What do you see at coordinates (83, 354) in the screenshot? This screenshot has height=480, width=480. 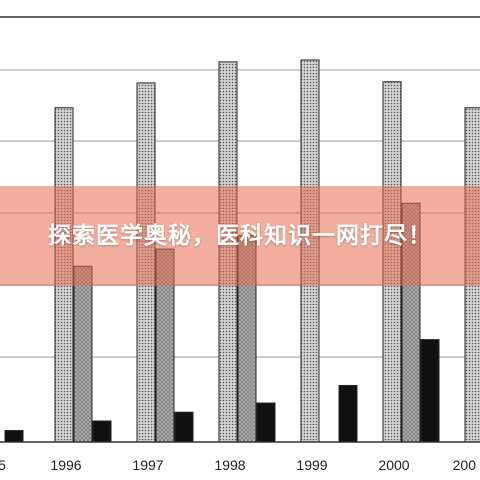 I see `bar-crosshatch-1996` at bounding box center [83, 354].